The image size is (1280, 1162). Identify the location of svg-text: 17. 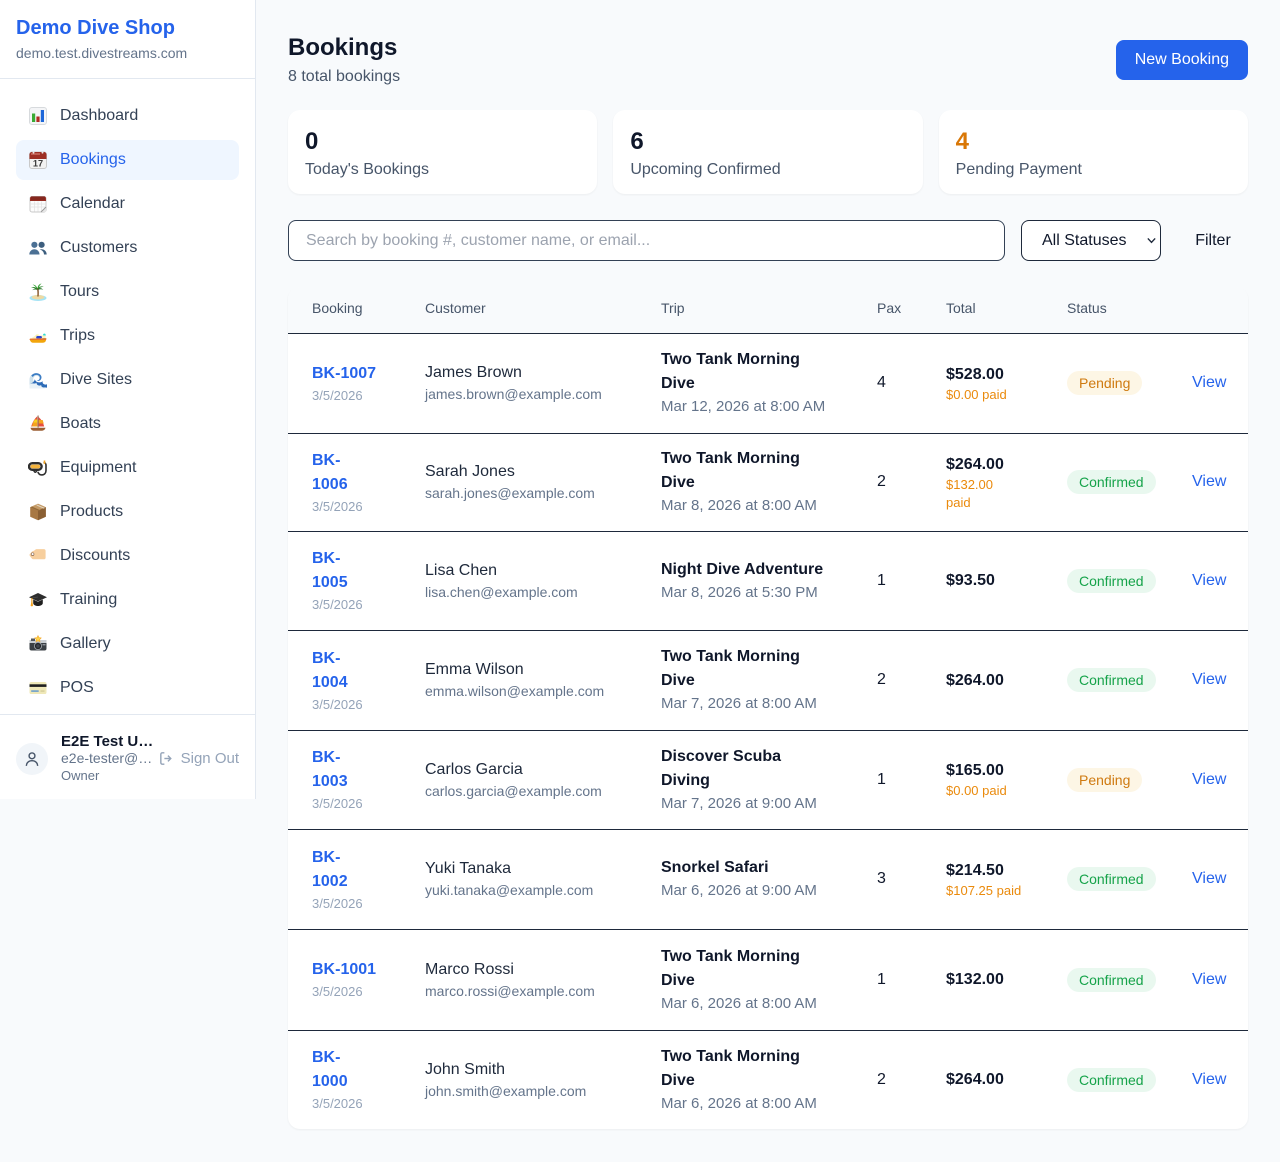
(38, 164).